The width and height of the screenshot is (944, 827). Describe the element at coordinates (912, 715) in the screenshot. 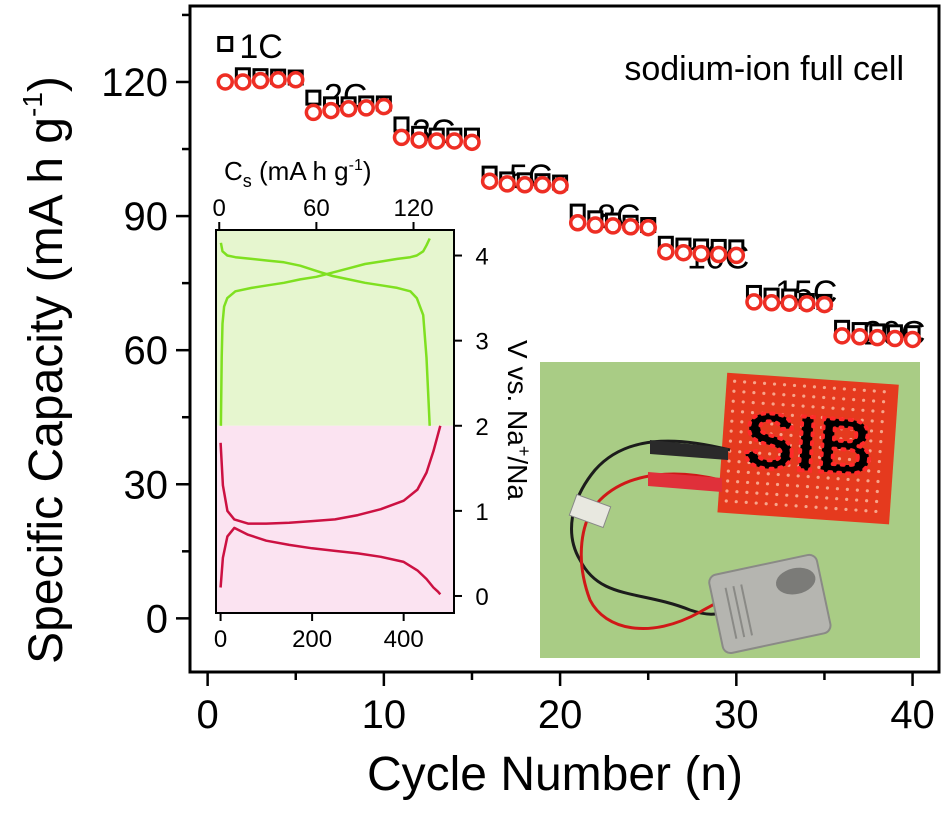

I see `x-tick-label: 40` at that location.